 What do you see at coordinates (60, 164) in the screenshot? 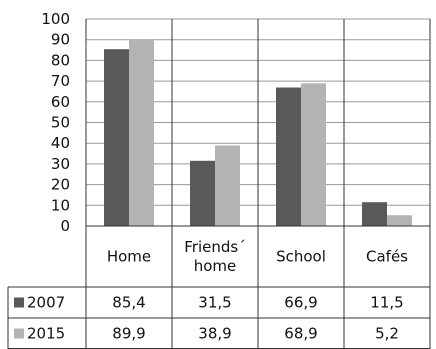
I see `y-tick-label: 30` at bounding box center [60, 164].